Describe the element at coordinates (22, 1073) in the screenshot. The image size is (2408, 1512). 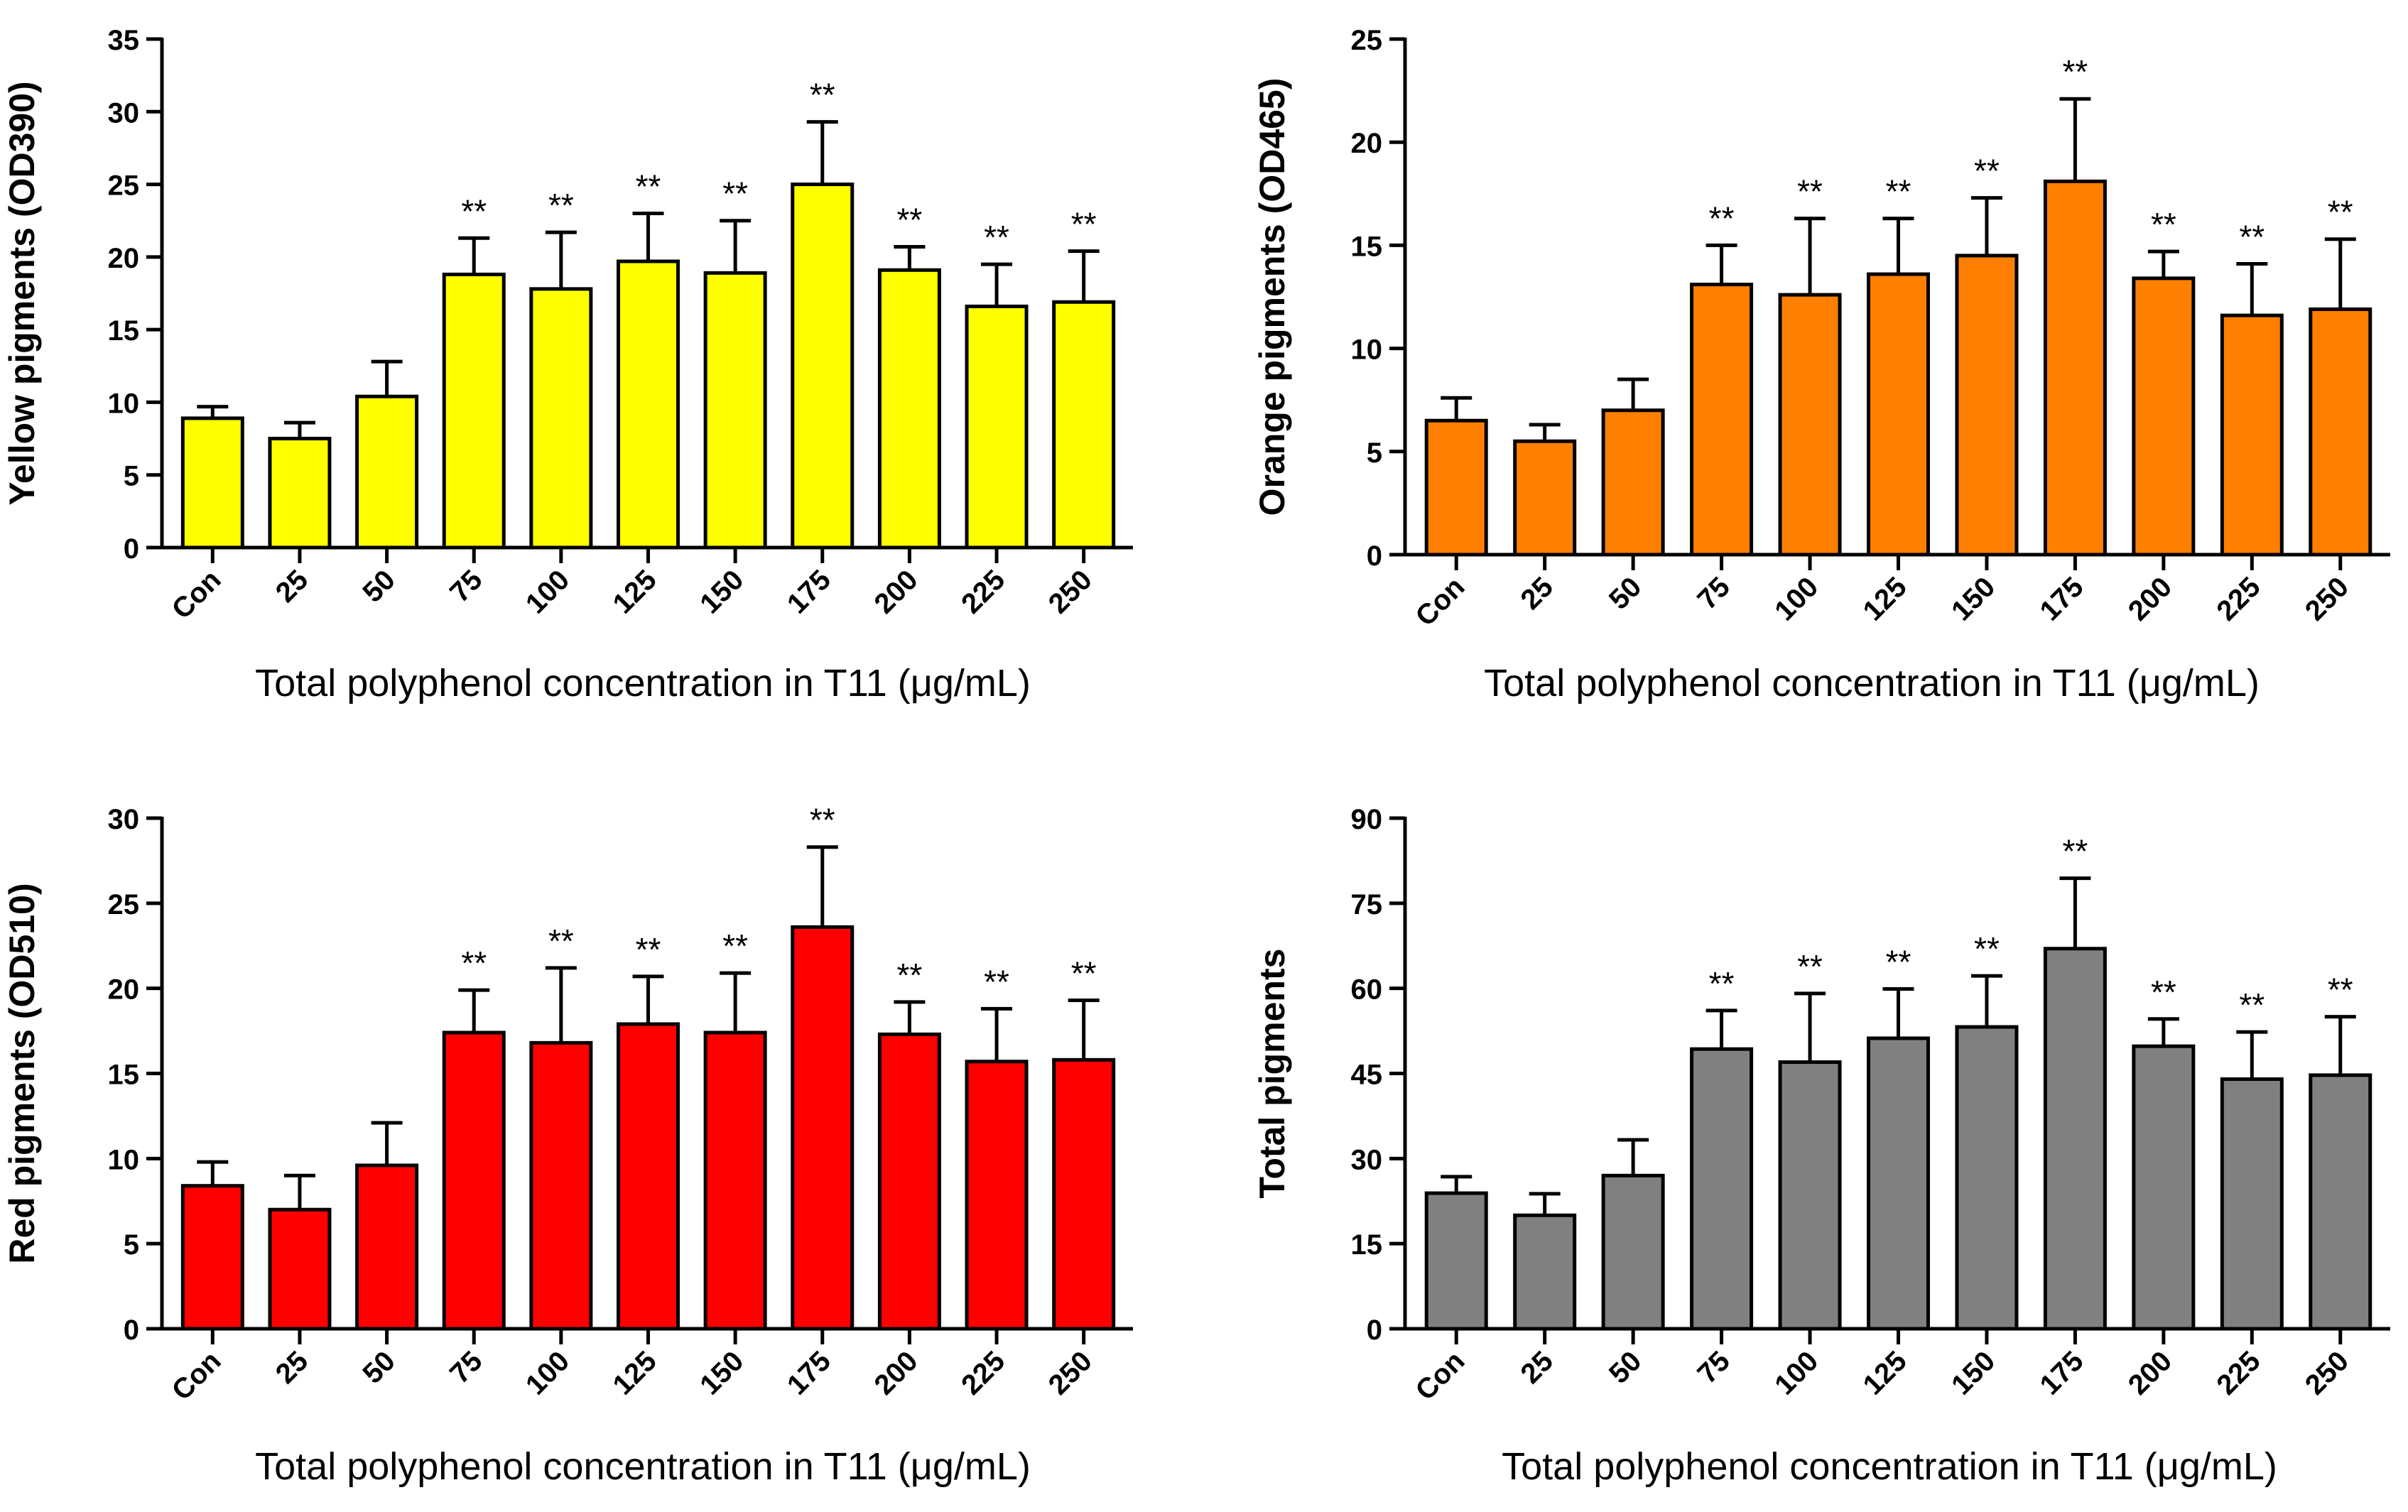
I see `y-axis-title: Red pigments (OD510)` at that location.